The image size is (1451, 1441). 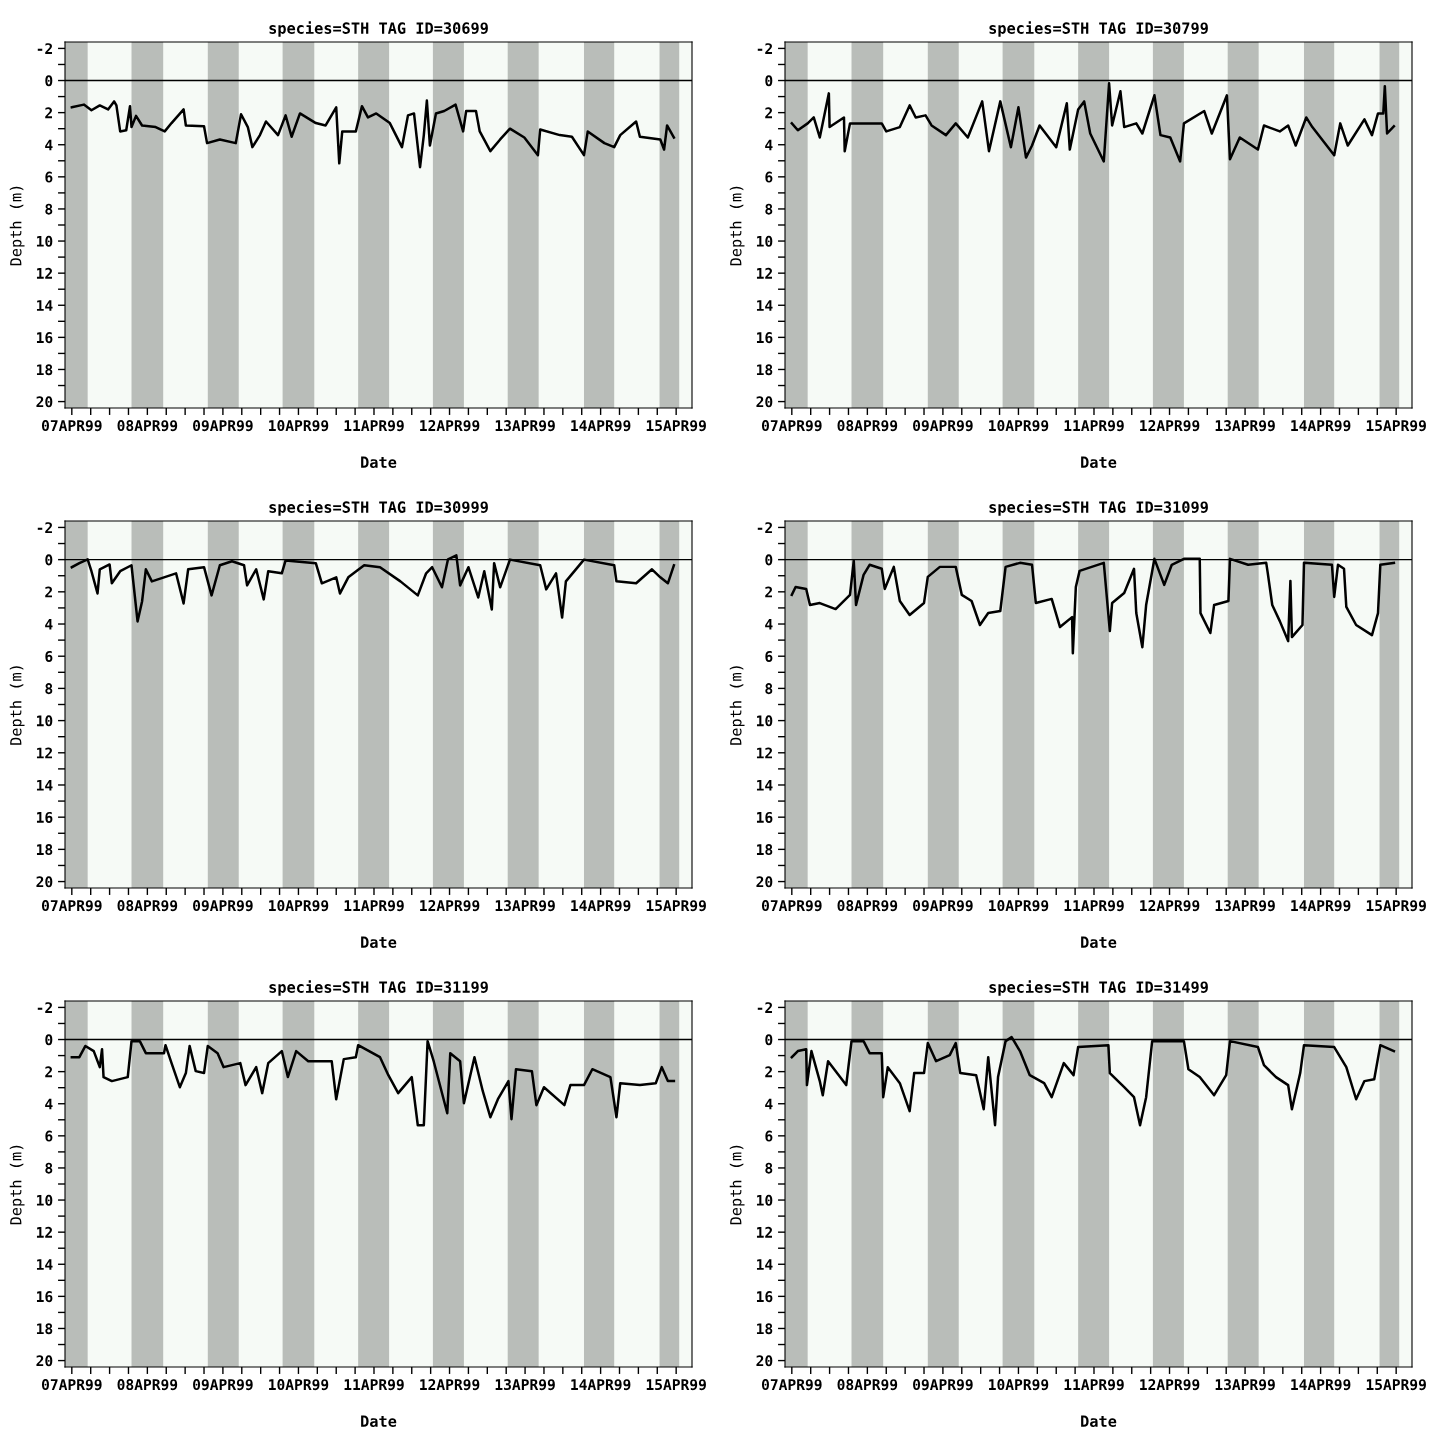 What do you see at coordinates (1098, 508) in the screenshot?
I see `chart-title: species=STH TAG ID=31099` at bounding box center [1098, 508].